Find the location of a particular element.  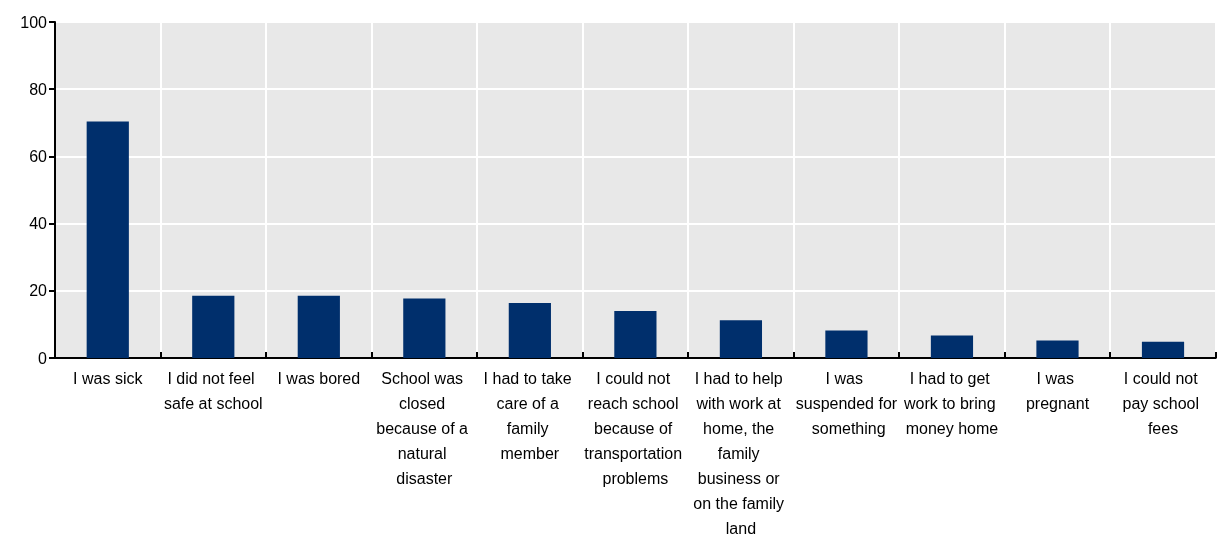

x-tick-label: School was closed because of a natural disaster is located at coordinates (424, 428).